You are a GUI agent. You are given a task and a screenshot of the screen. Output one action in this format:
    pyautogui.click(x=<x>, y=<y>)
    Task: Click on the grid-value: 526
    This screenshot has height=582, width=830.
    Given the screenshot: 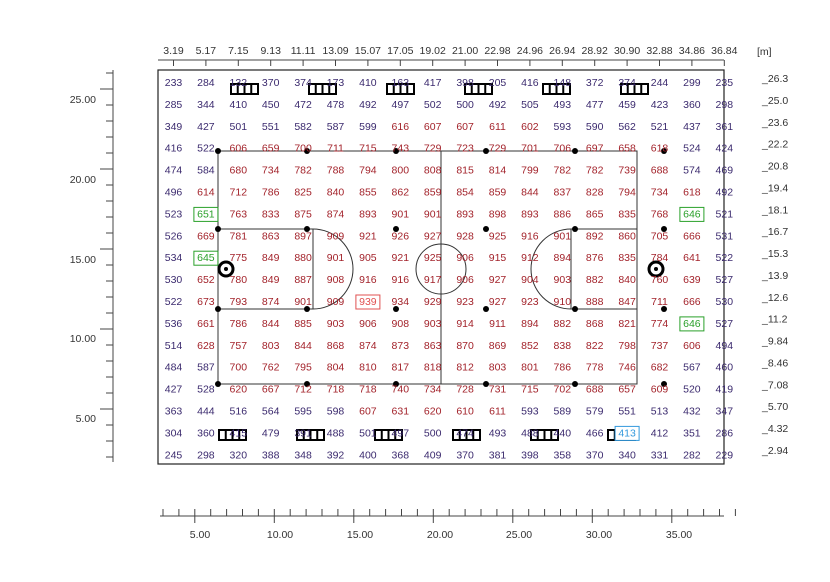 What is the action you would take?
    pyautogui.click(x=174, y=236)
    